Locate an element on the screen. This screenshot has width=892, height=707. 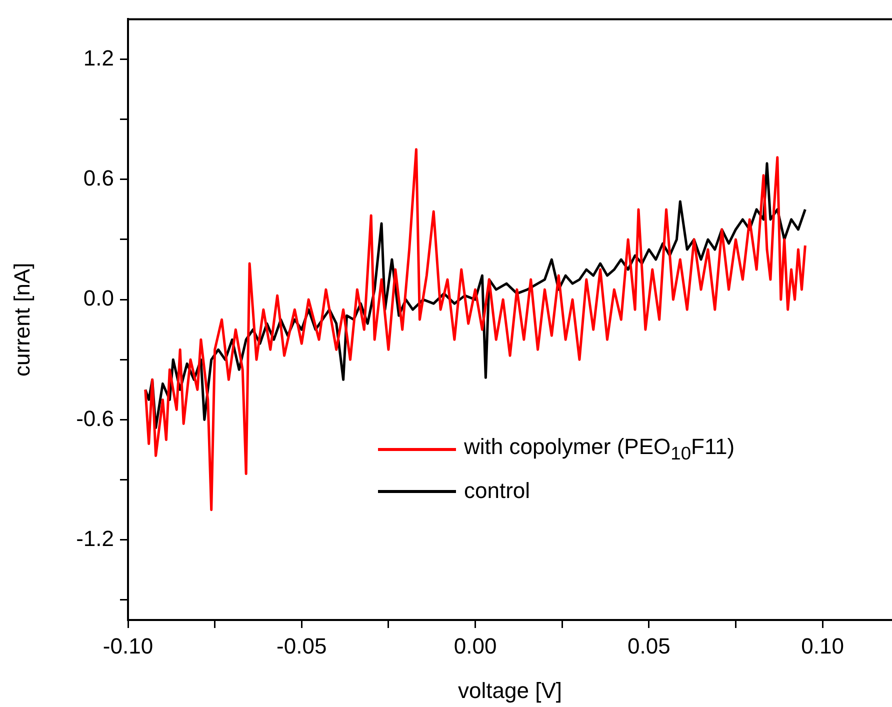
x-tick-label: 0.10 is located at coordinates (822, 645).